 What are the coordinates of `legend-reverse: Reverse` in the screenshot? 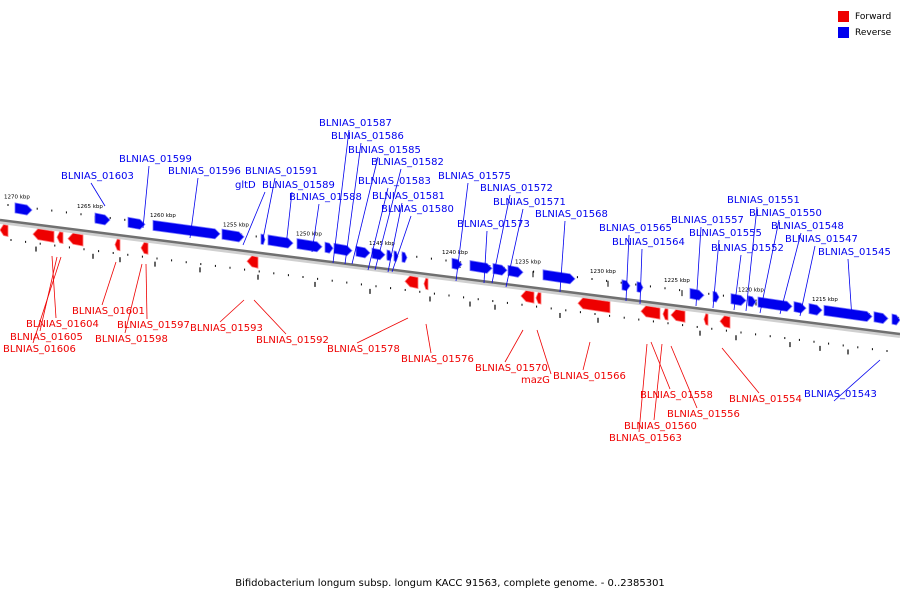 It's located at (869, 32).